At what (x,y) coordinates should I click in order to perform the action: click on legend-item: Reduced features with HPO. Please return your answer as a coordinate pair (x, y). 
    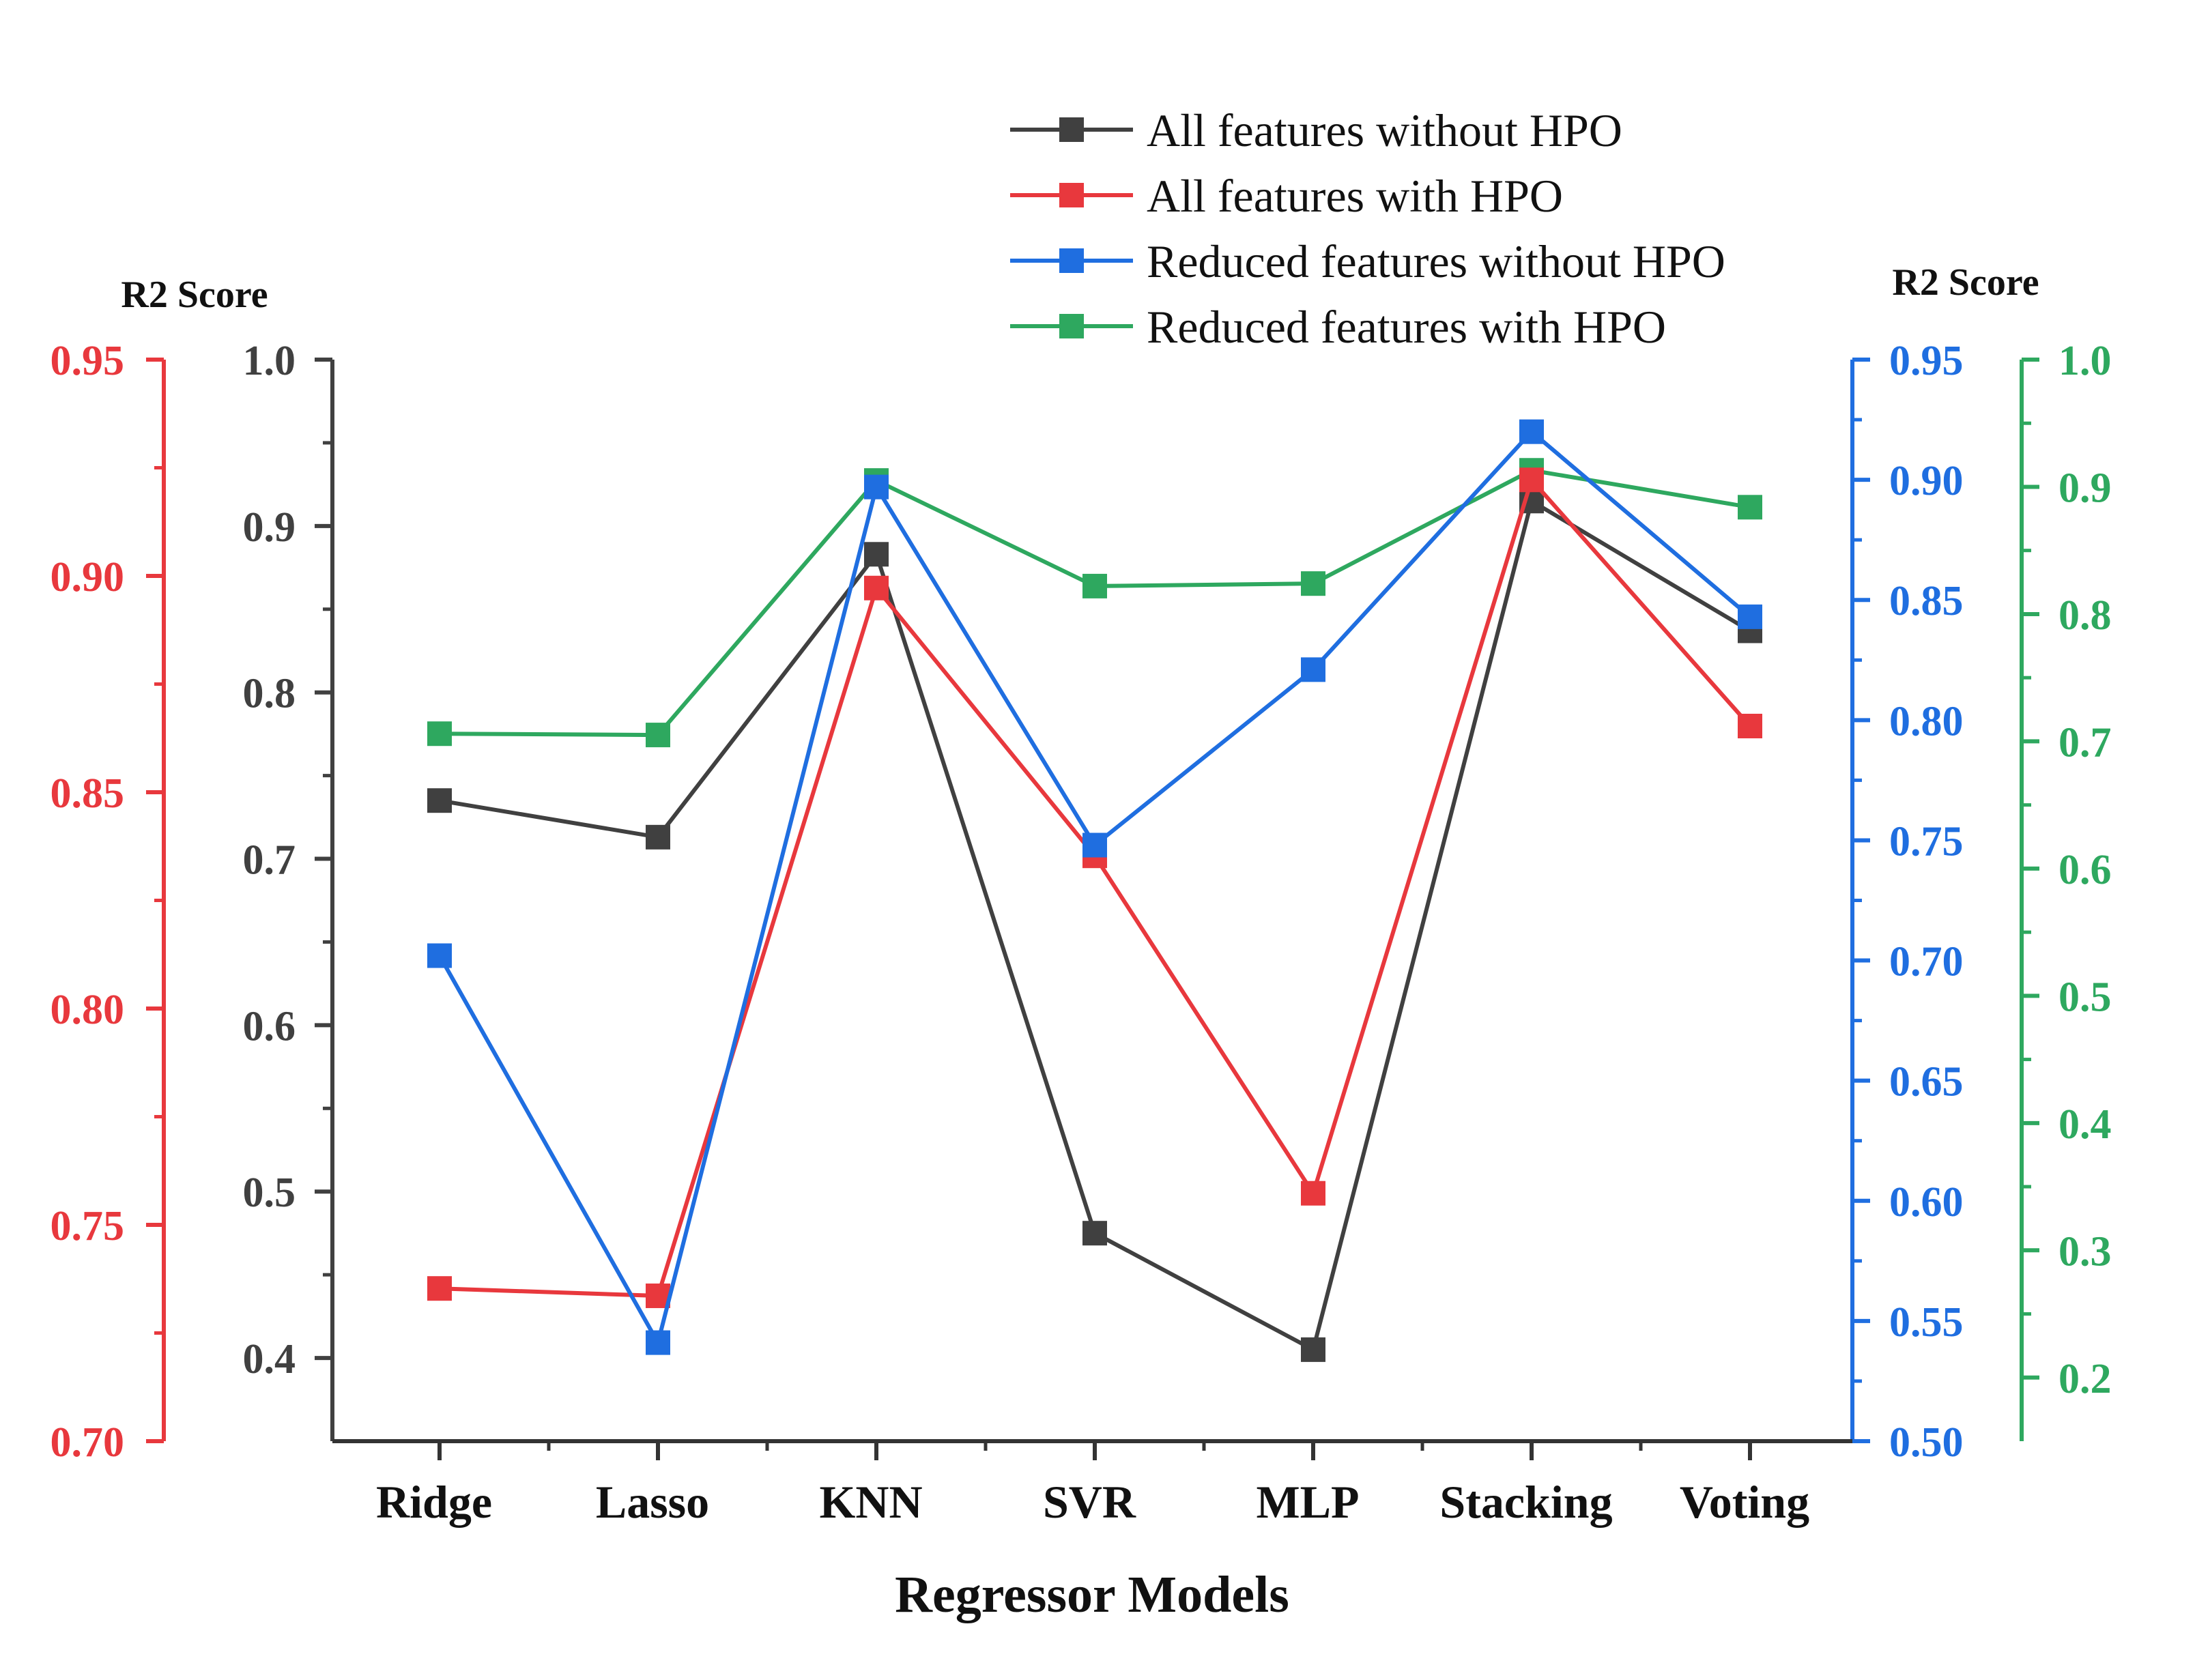
    Looking at the image, I should click on (1338, 327).